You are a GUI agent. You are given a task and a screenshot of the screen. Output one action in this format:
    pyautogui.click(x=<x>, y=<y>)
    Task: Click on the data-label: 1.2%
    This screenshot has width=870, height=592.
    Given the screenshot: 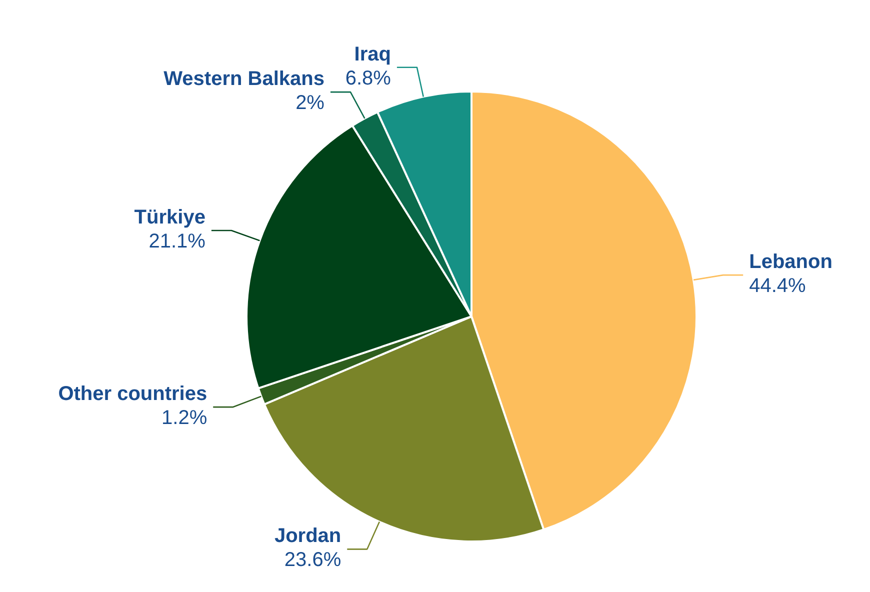 What is the action you would take?
    pyautogui.click(x=185, y=418)
    